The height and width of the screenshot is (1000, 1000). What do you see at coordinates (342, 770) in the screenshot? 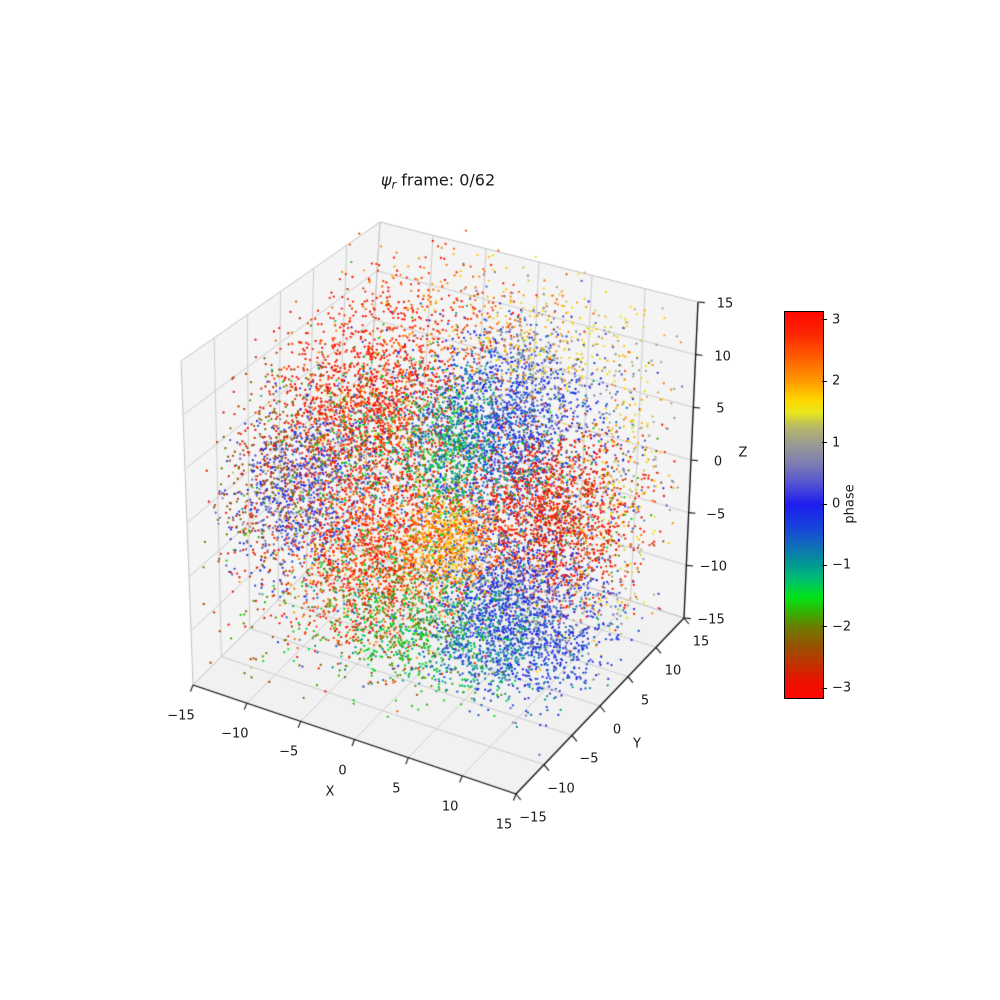
I see `x-tick-label: 0` at bounding box center [342, 770].